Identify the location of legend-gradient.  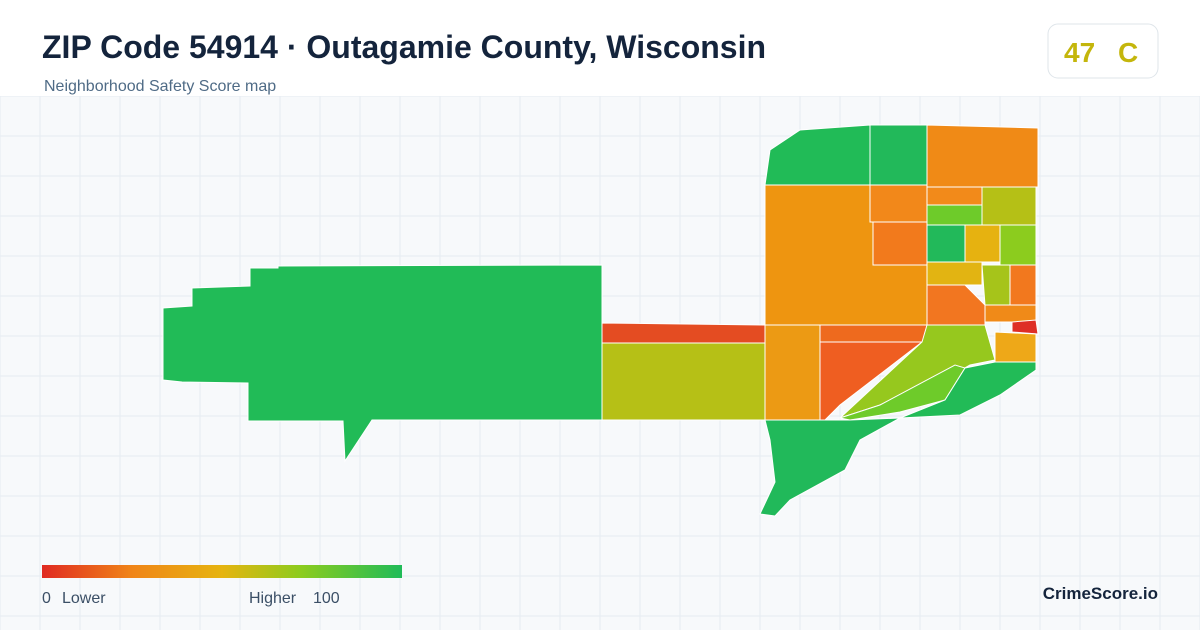
(222, 571).